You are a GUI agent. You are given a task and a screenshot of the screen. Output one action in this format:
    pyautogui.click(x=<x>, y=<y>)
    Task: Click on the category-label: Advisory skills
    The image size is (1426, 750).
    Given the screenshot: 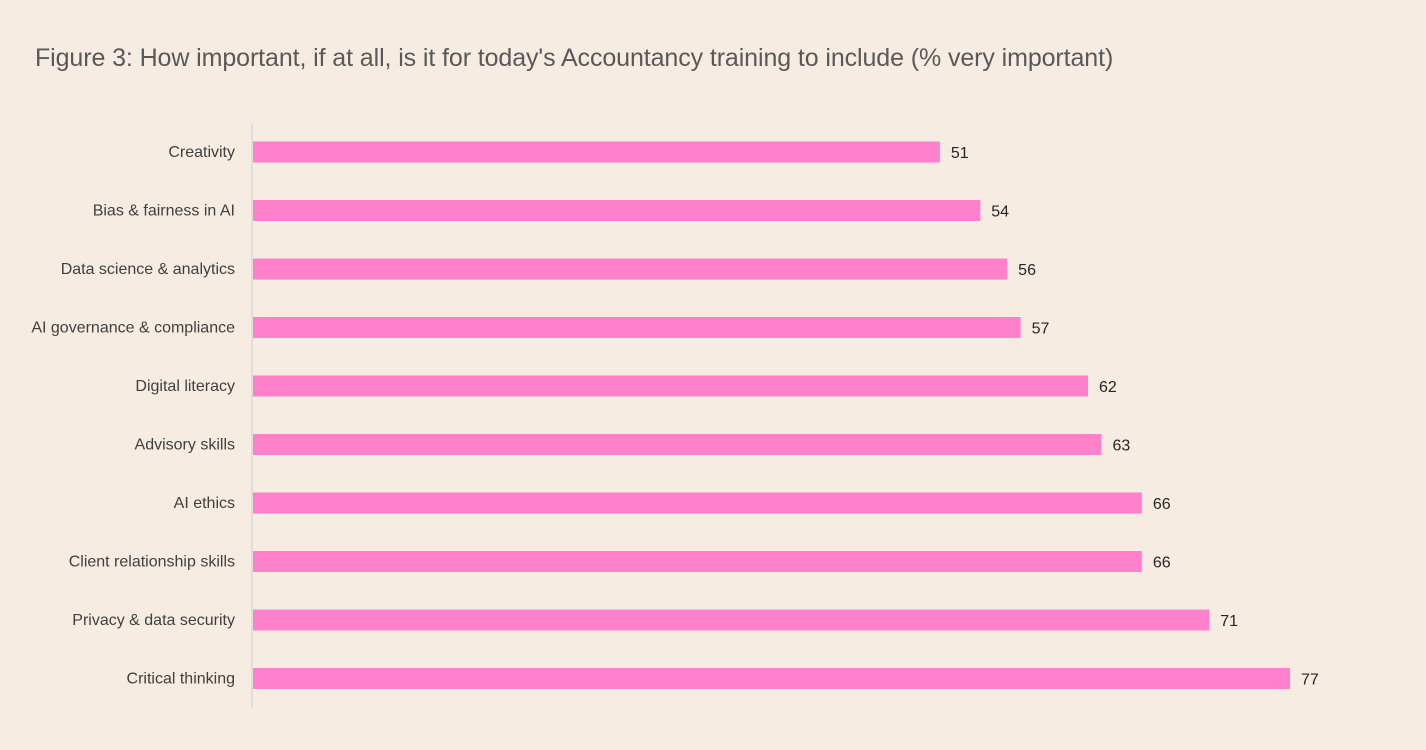 What is the action you would take?
    pyautogui.click(x=185, y=445)
    